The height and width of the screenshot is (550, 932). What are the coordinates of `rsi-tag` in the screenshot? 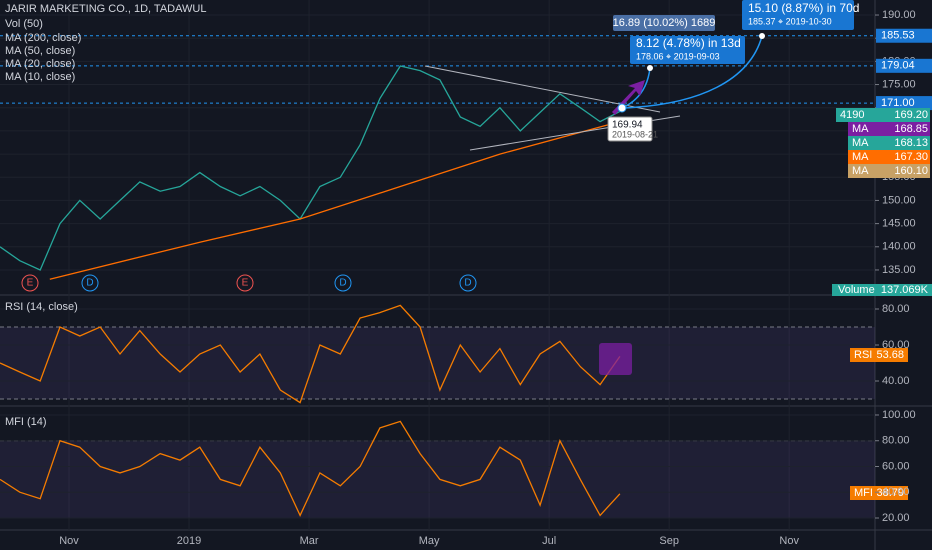 It's located at (879, 355).